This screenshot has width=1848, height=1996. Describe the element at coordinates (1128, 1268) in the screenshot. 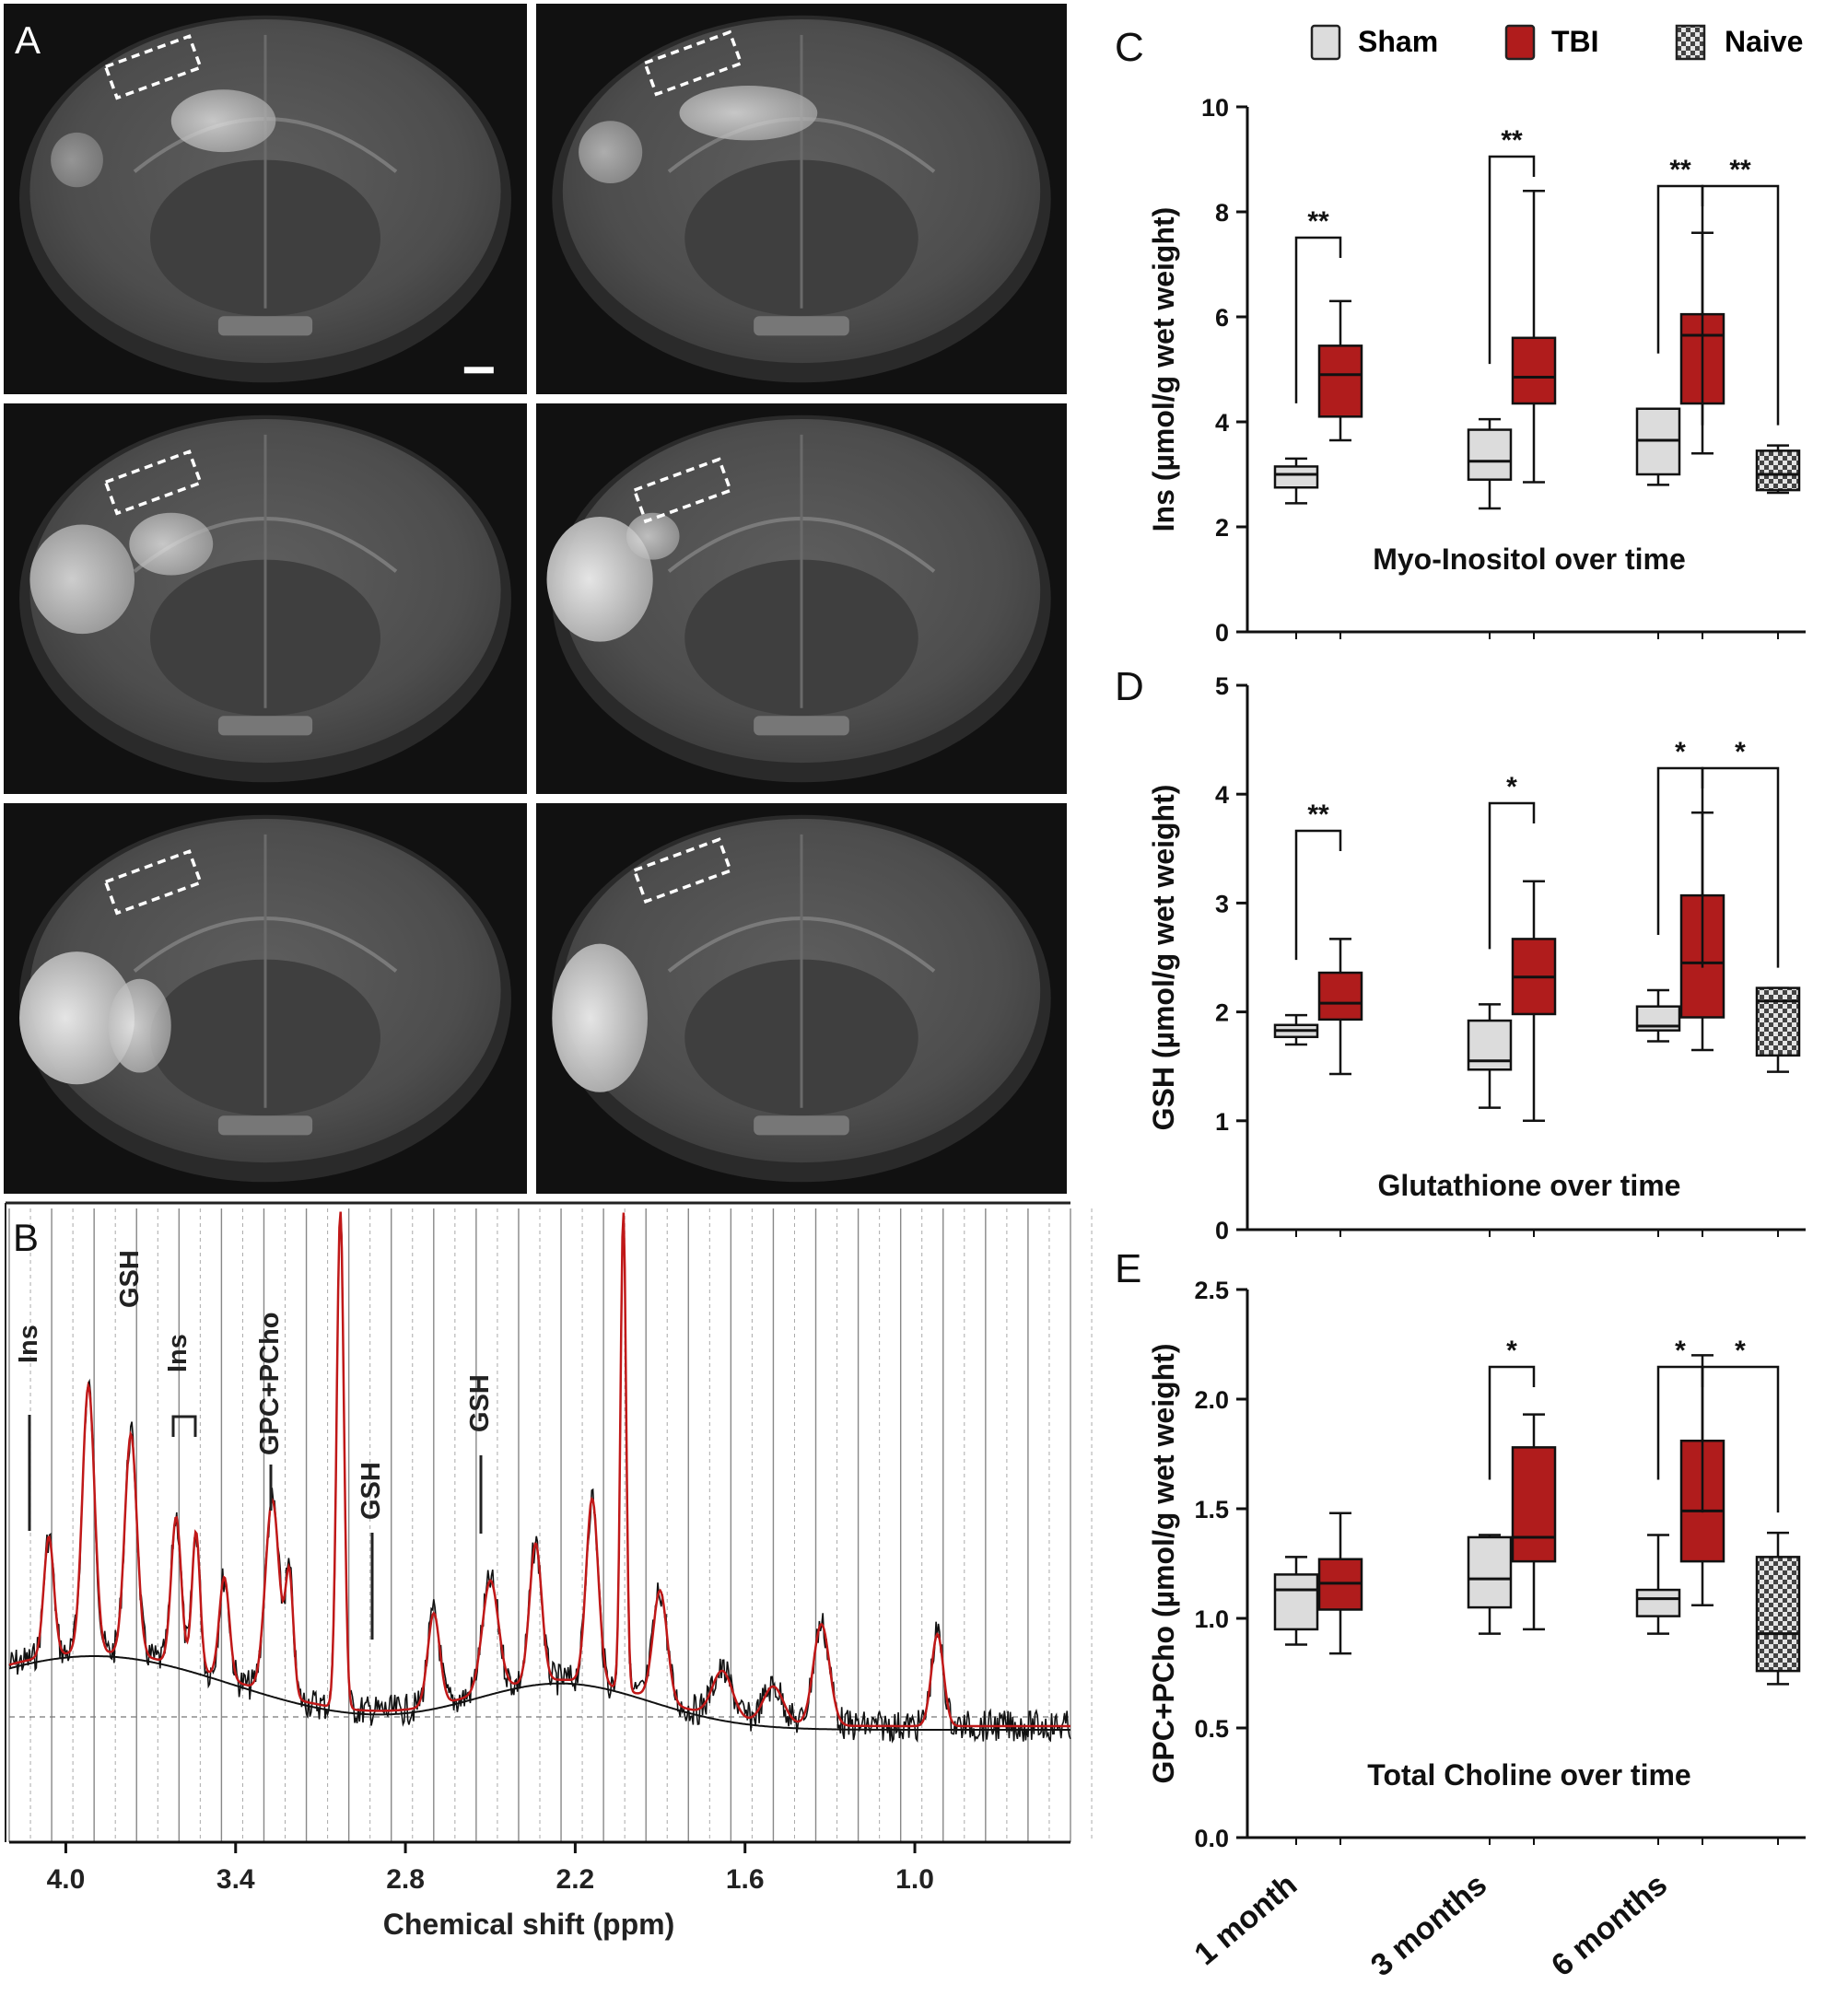

I see `panel-letter-e: E` at that location.